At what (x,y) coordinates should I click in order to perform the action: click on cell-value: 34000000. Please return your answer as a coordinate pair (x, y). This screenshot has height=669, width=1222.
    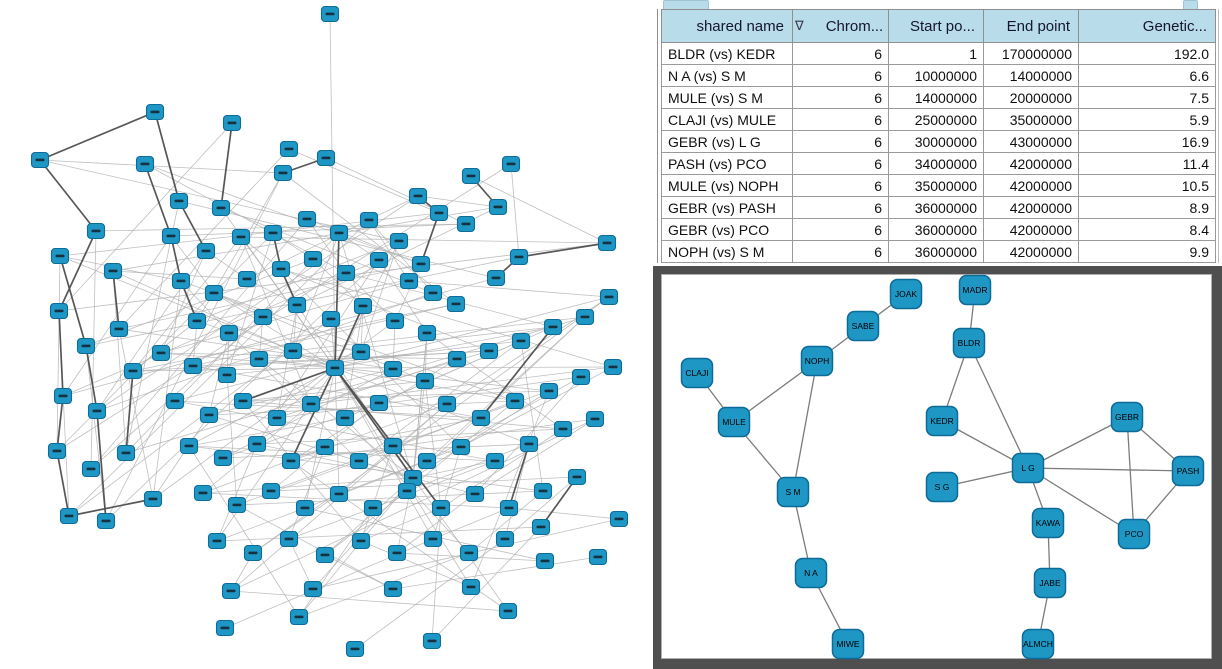
    Looking at the image, I should click on (936, 163).